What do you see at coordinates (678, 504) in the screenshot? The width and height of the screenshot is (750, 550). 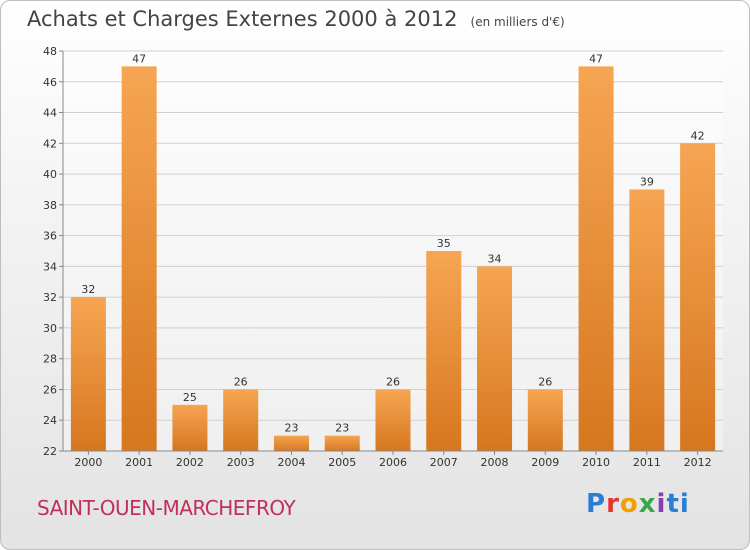 I see `logo-letter: ti` at bounding box center [678, 504].